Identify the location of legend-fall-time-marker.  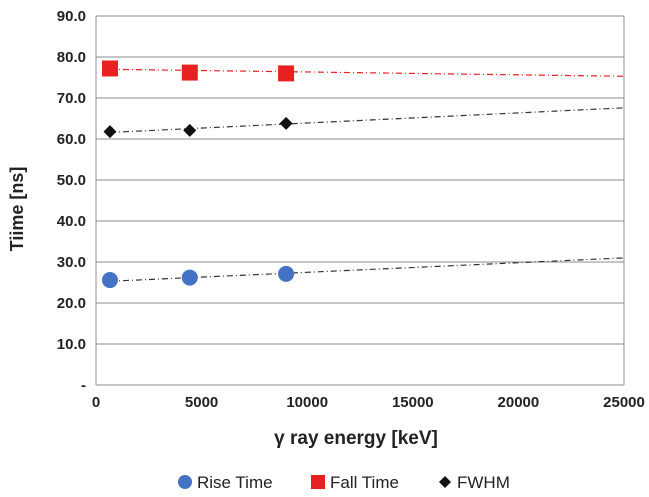
(318, 482).